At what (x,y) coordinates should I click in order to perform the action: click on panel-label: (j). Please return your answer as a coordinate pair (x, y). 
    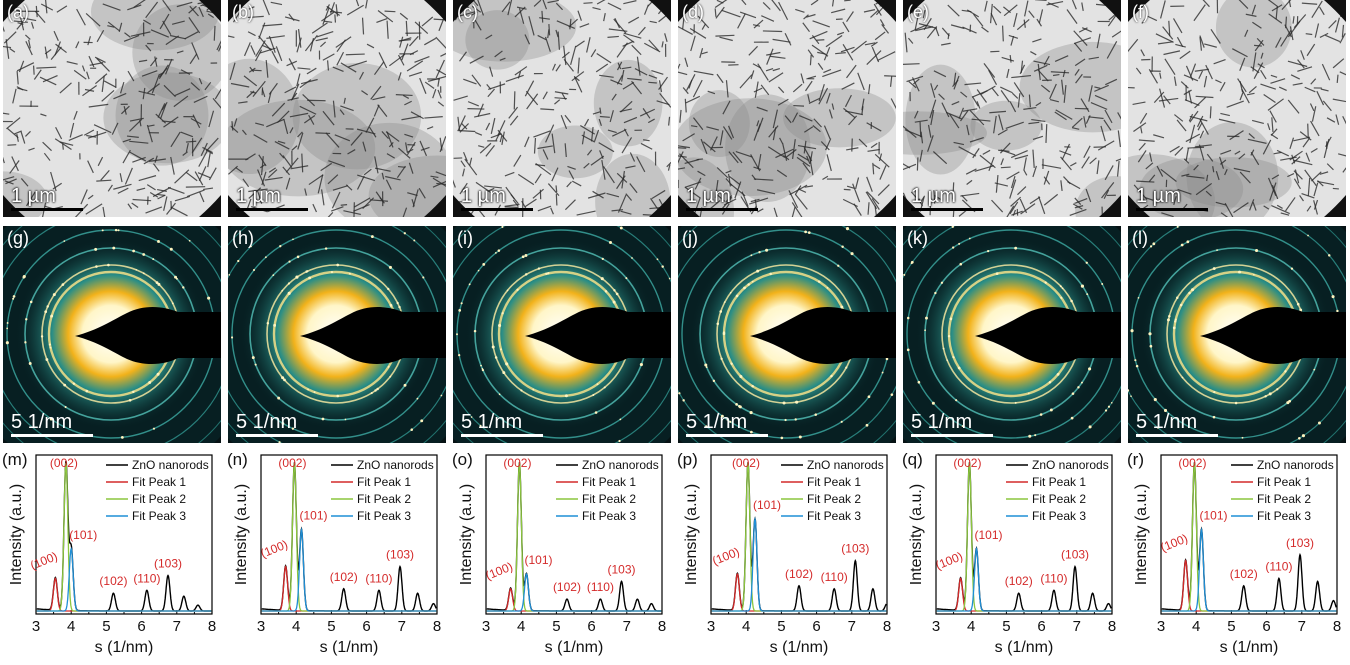
    Looking at the image, I should click on (690, 238).